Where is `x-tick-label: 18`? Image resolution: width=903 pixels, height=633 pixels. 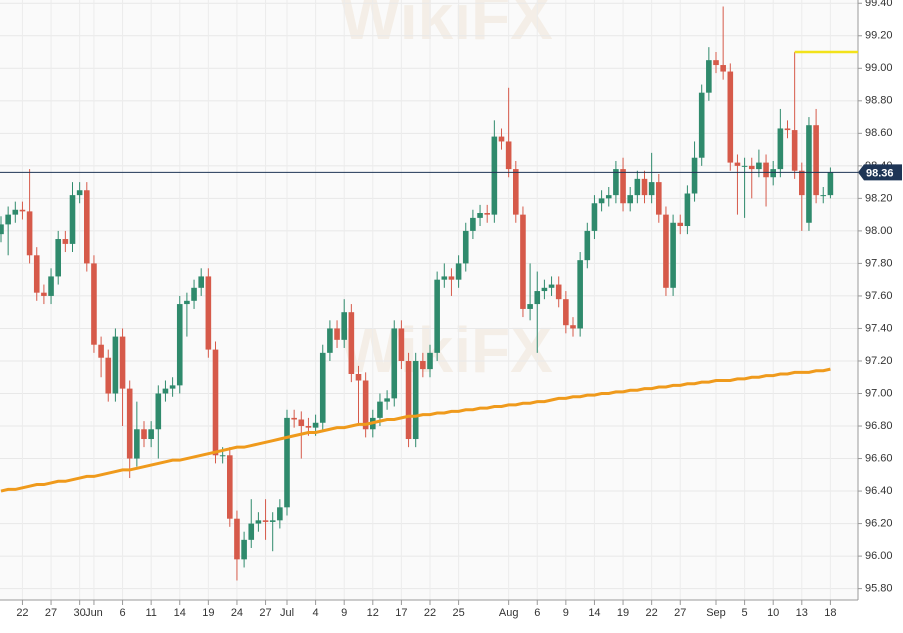
x-tick-label: 18 is located at coordinates (830, 613).